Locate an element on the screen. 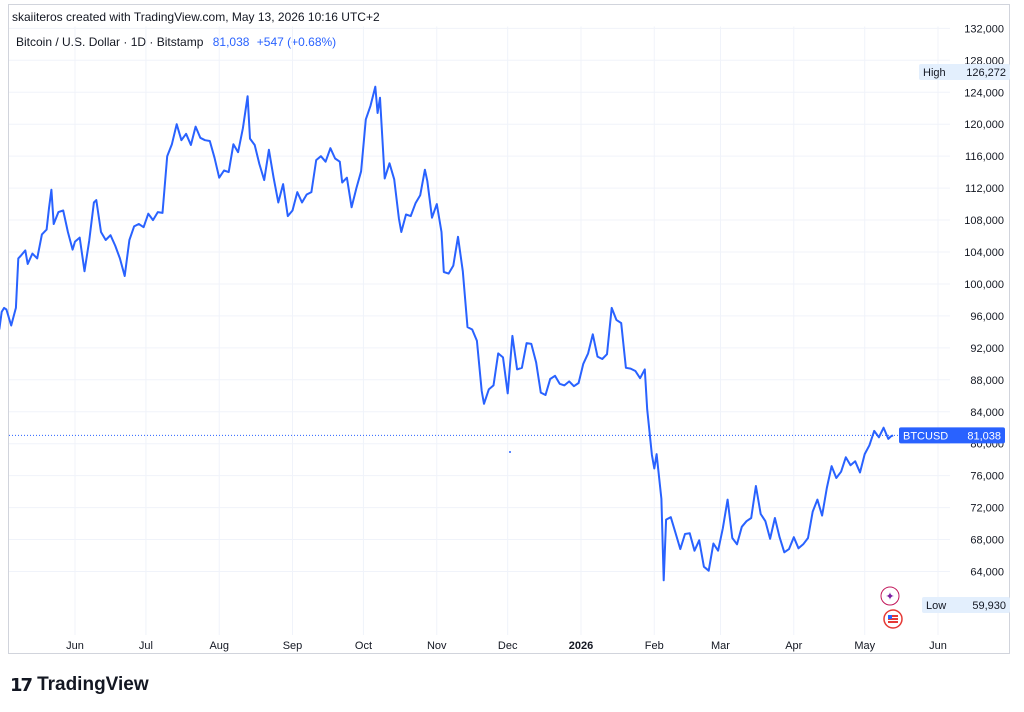 The image size is (1024, 712). x-tick-label: Oct is located at coordinates (363, 646).